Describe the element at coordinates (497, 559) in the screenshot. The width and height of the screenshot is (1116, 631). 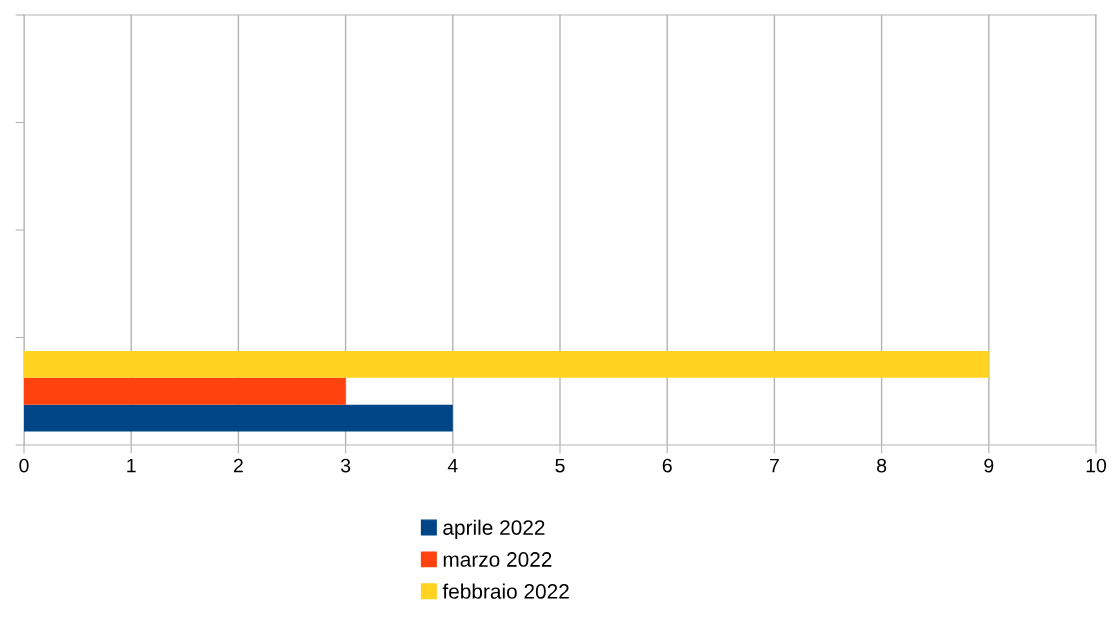
I see `legend-label: marzo 2022` at that location.